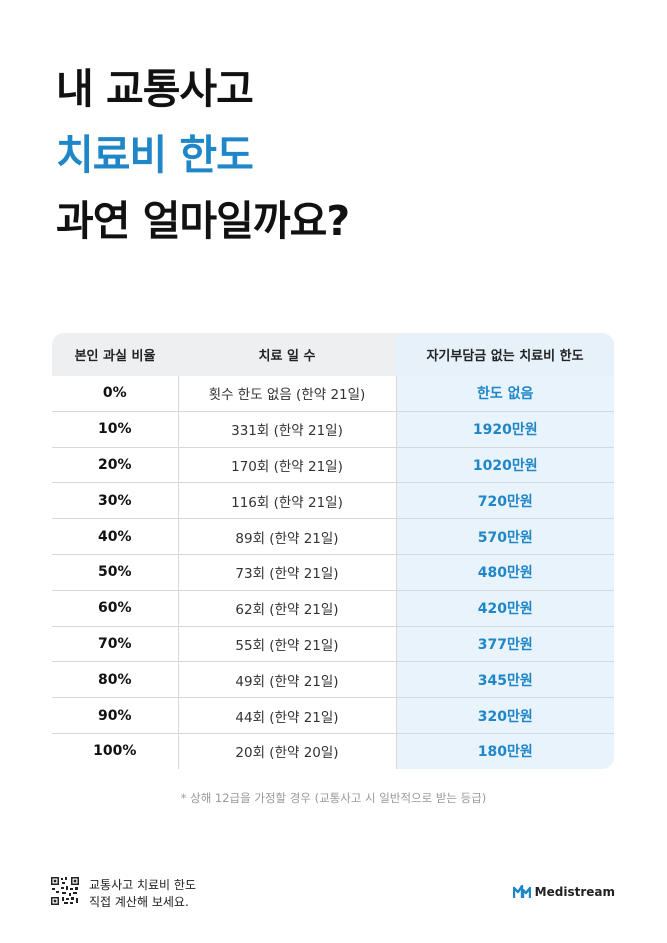  Describe the element at coordinates (505, 354) in the screenshot. I see `header-limit: 자기부담금 없는 치료비 한도` at that location.